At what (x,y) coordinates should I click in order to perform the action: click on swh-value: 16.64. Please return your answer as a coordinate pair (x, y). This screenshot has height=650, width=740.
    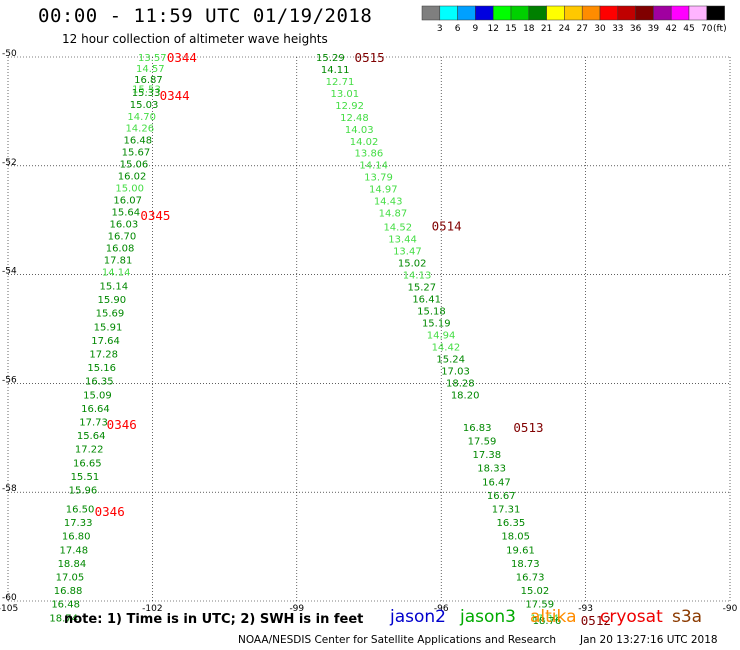
    Looking at the image, I should click on (95, 409).